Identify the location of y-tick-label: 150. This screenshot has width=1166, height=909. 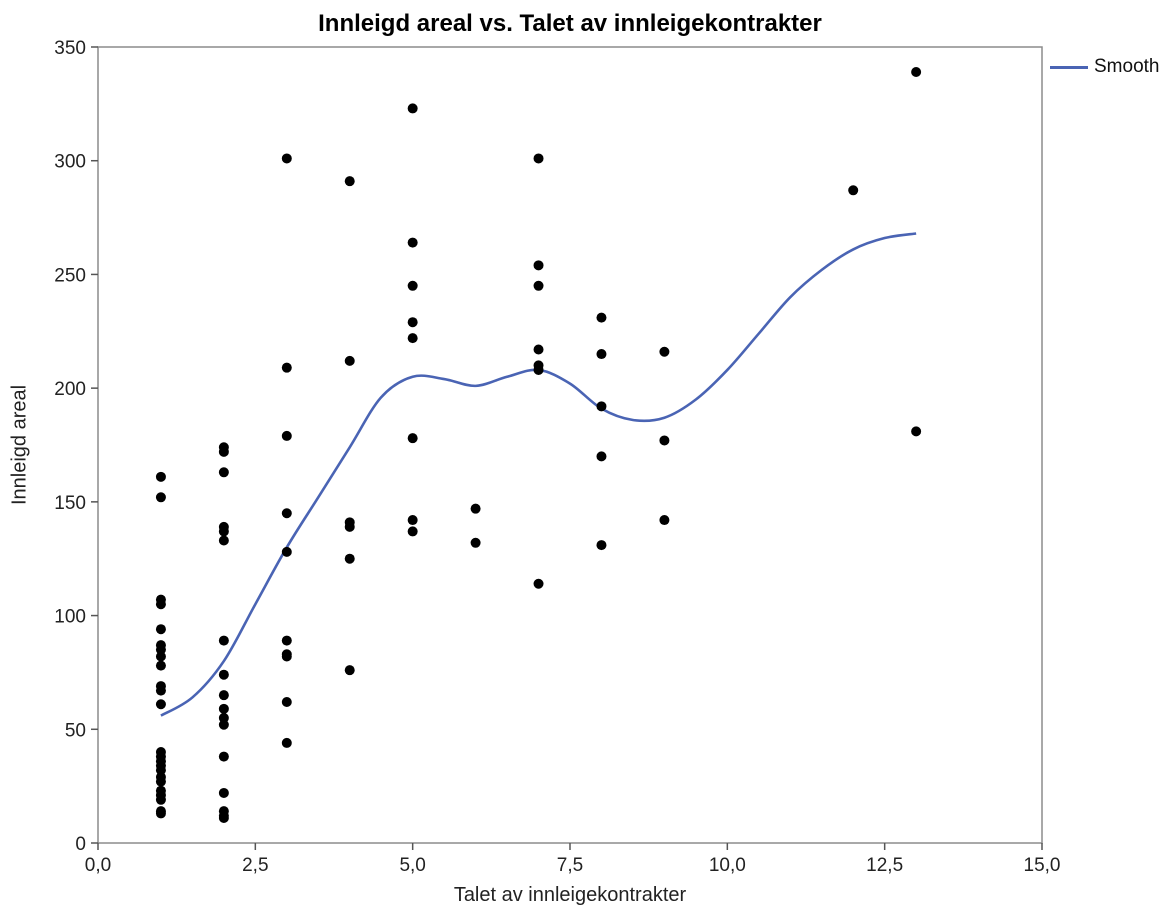
(70, 503).